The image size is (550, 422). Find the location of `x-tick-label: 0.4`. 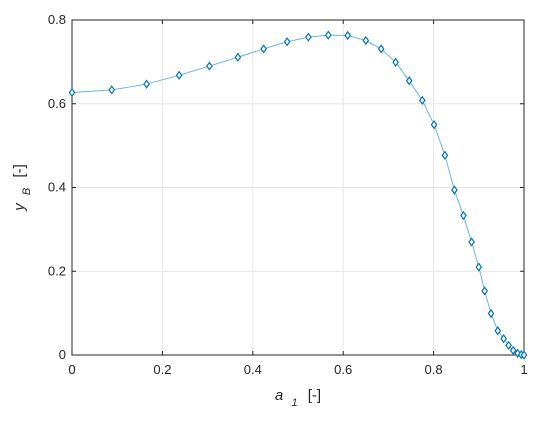

x-tick-label: 0.4 is located at coordinates (253, 369).